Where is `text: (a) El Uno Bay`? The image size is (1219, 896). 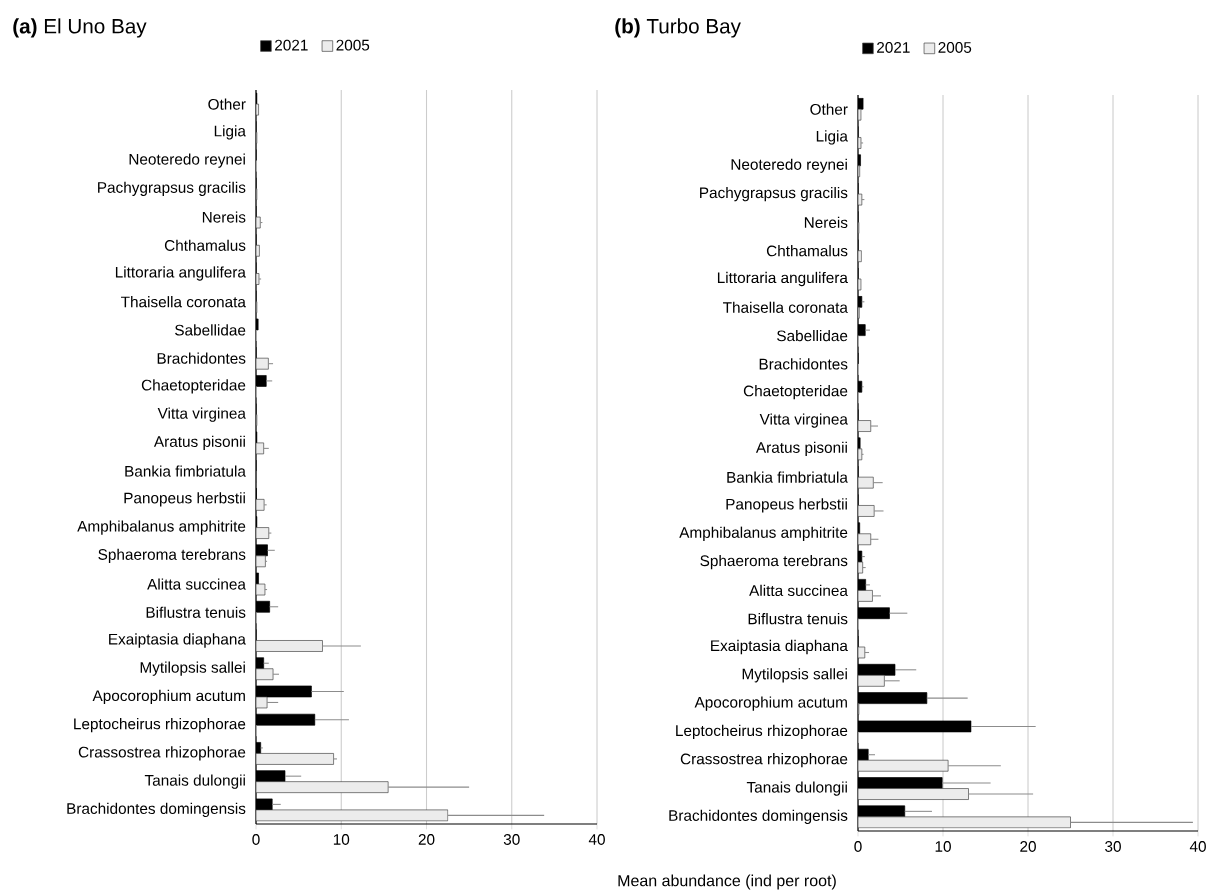
text: (a) El Uno Bay is located at coordinates (80, 28).